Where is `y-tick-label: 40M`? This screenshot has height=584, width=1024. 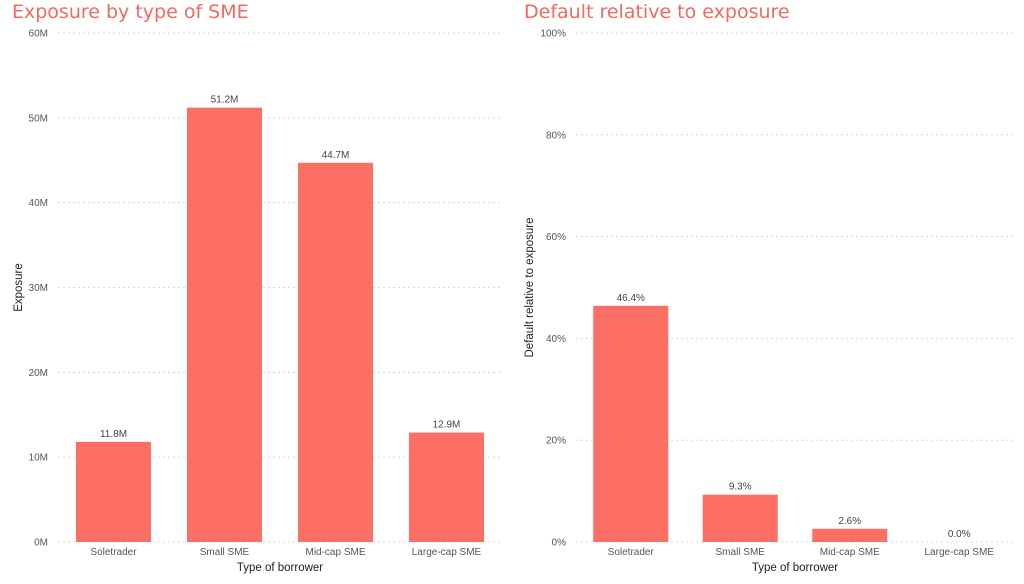 y-tick-label: 40M is located at coordinates (38, 203).